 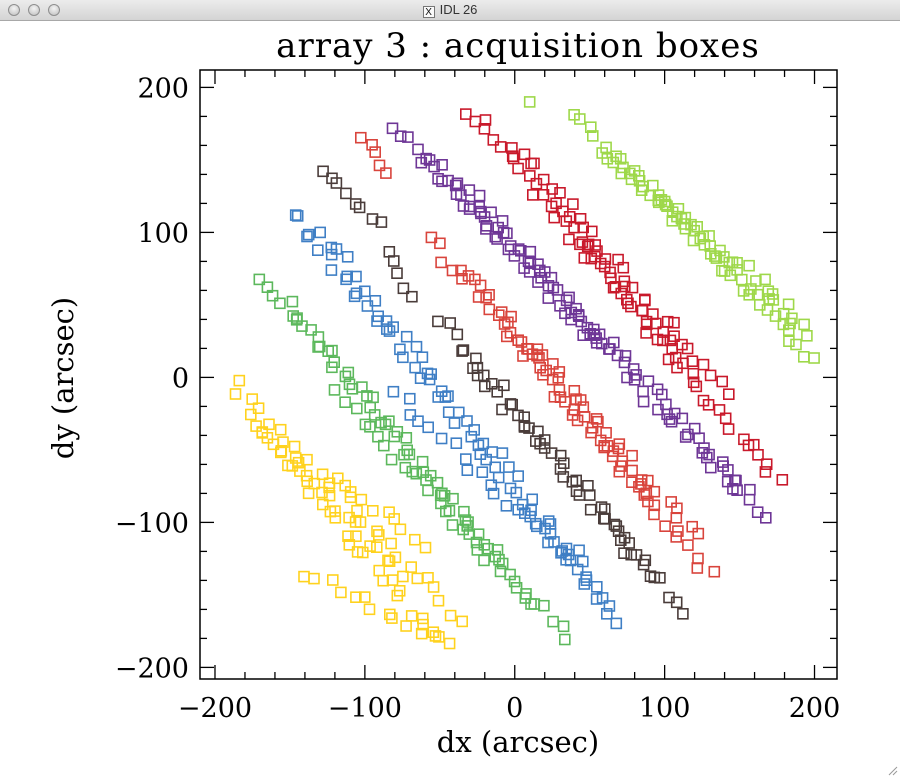 I want to click on y-tick-label: −100, so click(x=152, y=523).